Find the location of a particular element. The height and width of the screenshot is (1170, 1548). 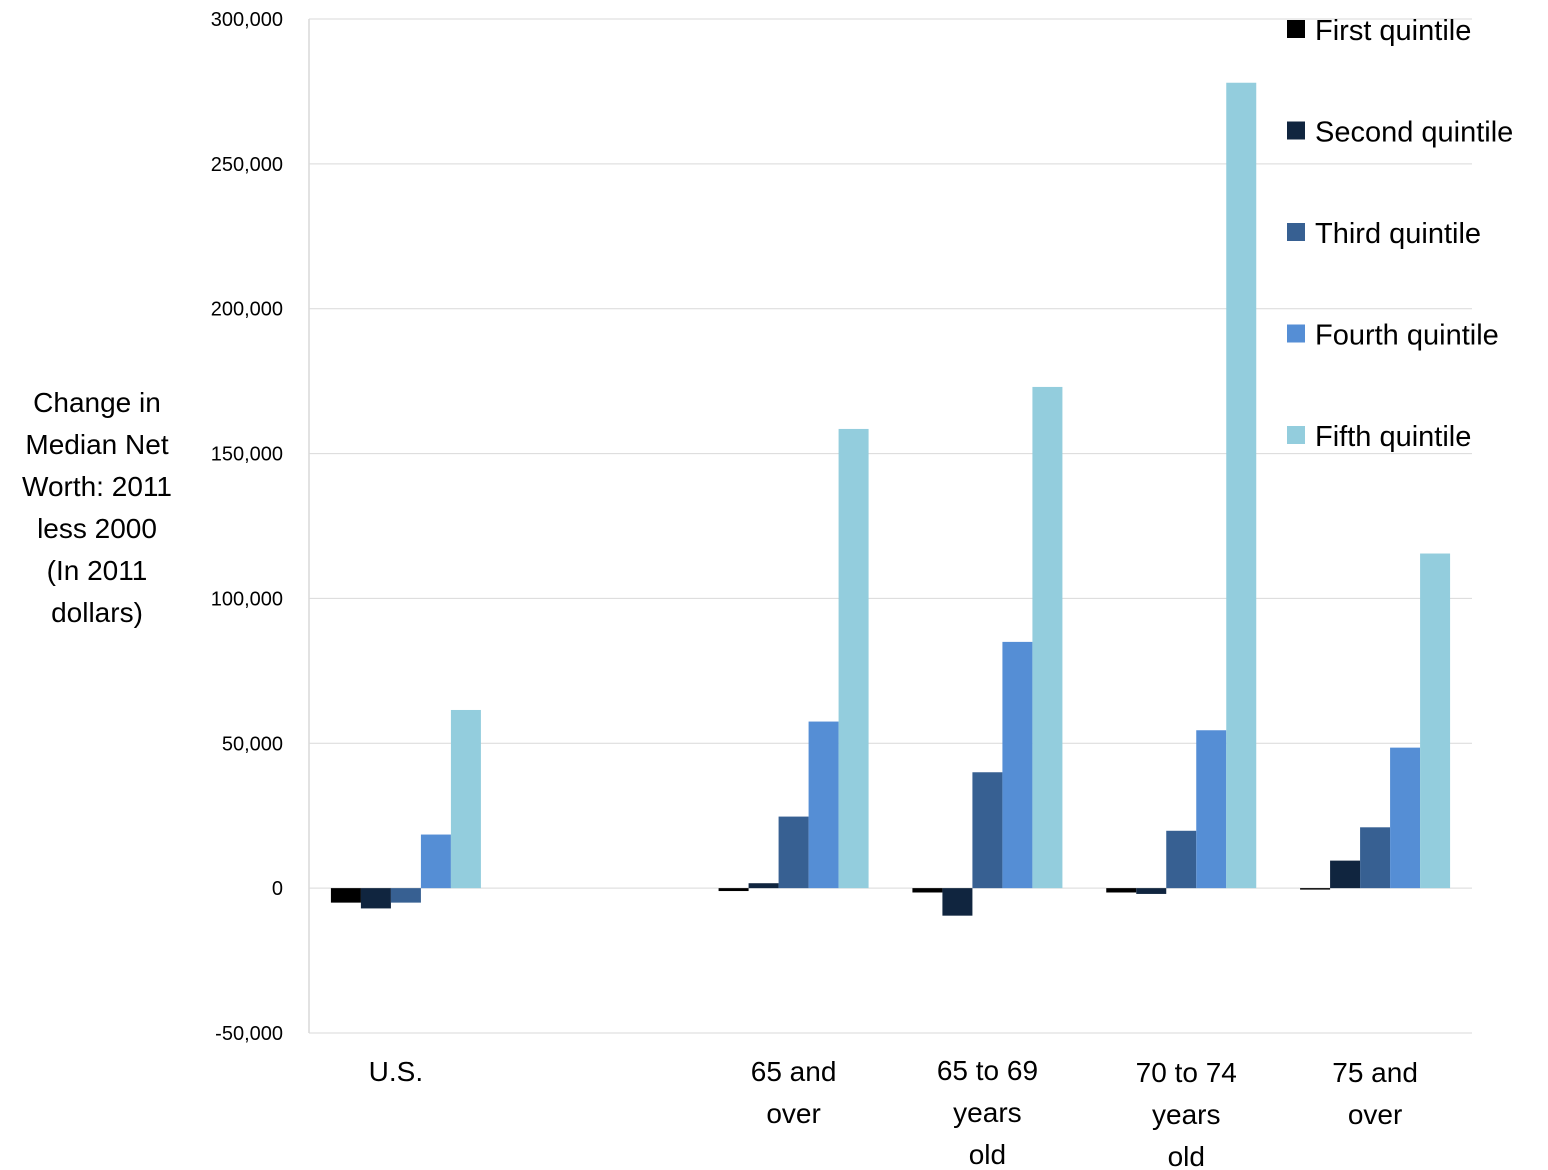

legend-item: Fifth quintile is located at coordinates (1379, 437).